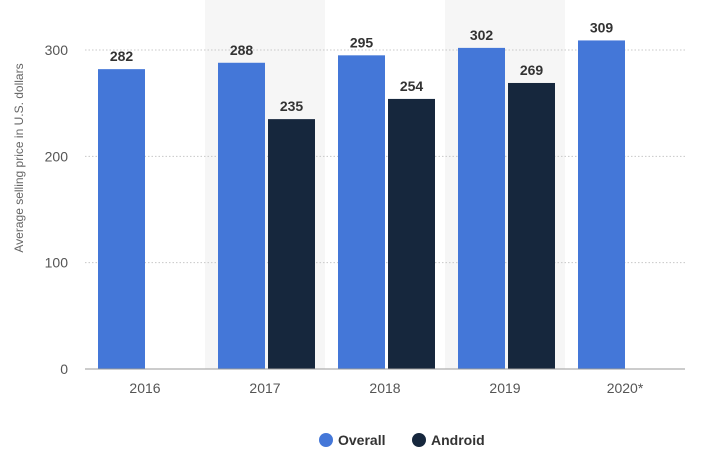 The image size is (711, 466). Describe the element at coordinates (361, 440) in the screenshot. I see `legend-label-overall: Overall` at that location.